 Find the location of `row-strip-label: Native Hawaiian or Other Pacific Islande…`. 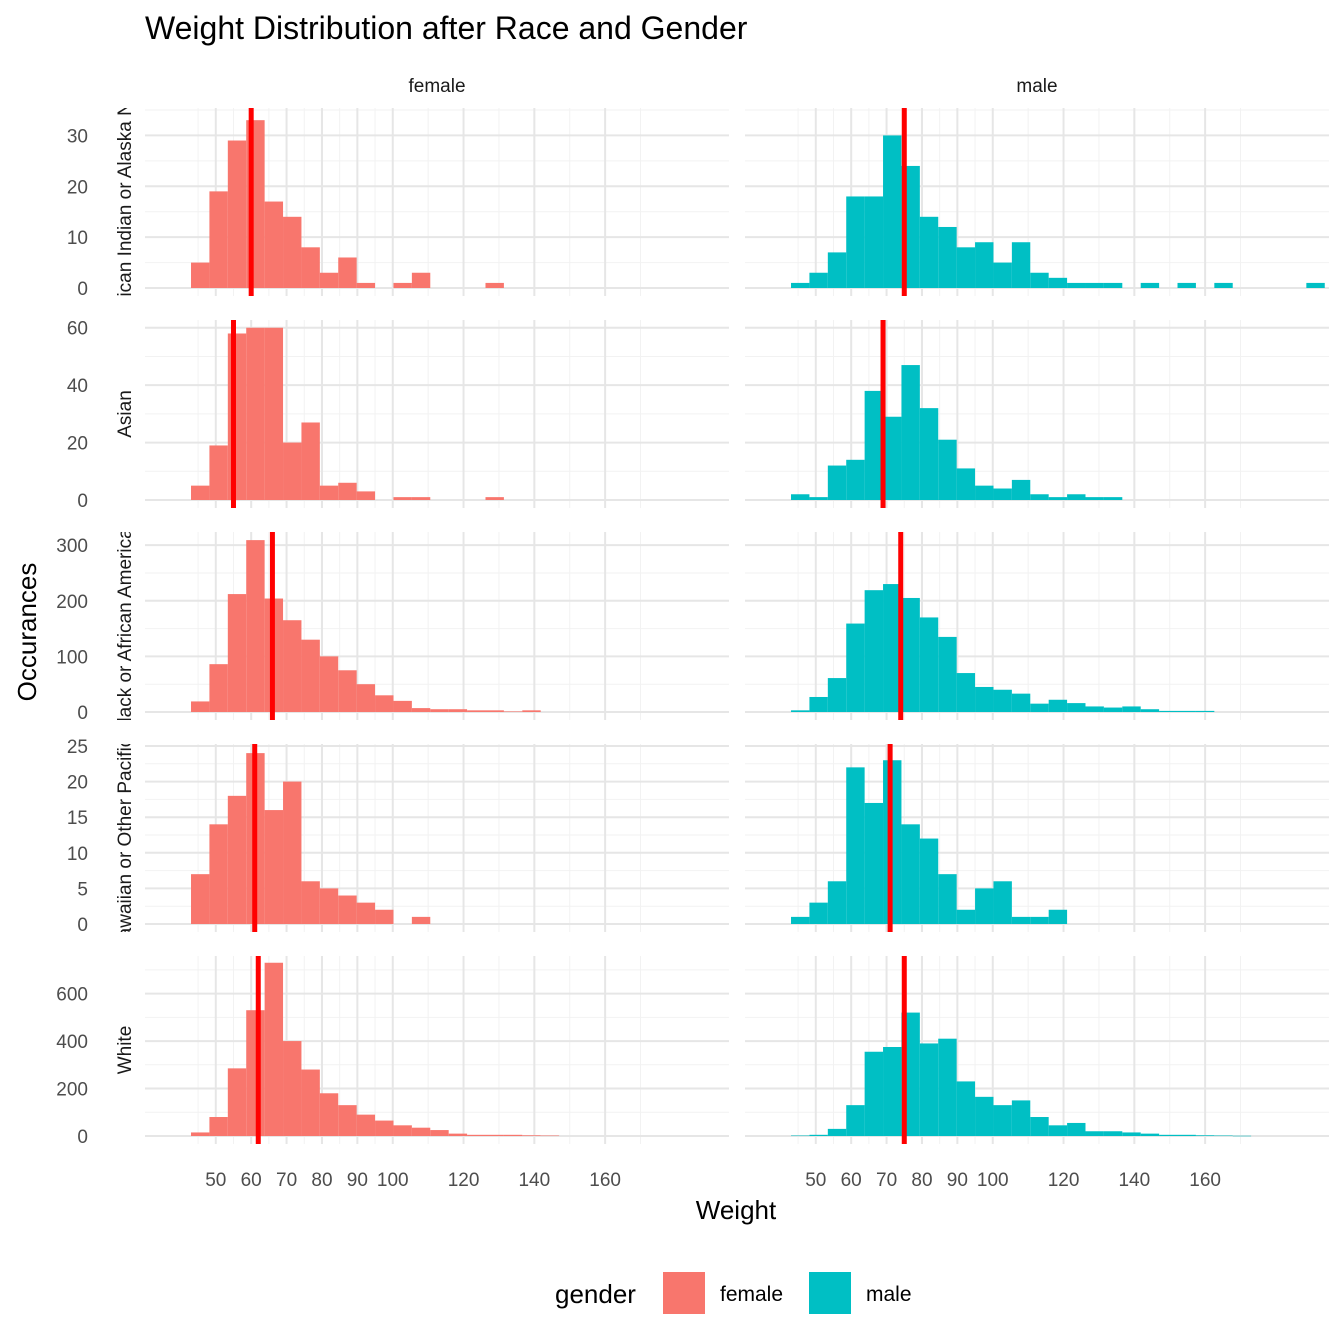

row-strip-label: Native Hawaiian or Other Pacific Islande… is located at coordinates (125, 837).